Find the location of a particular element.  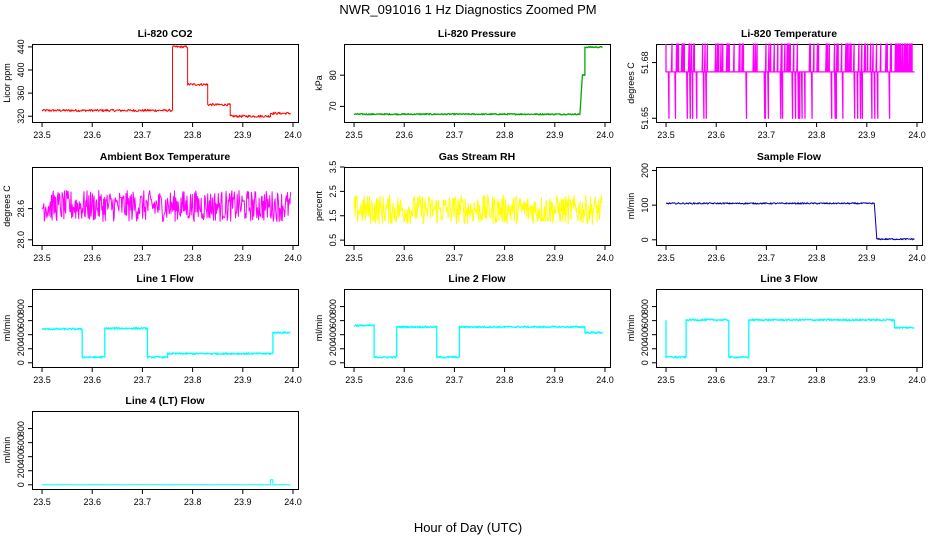

y-tick-label: 440 is located at coordinates (21, 46).